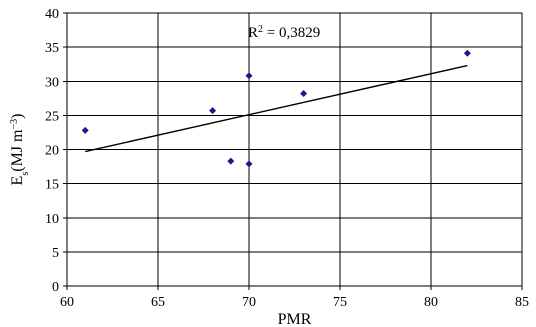 This screenshot has width=536, height=327. Describe the element at coordinates (52, 185) in the screenshot. I see `y-tick-label: 15` at that location.